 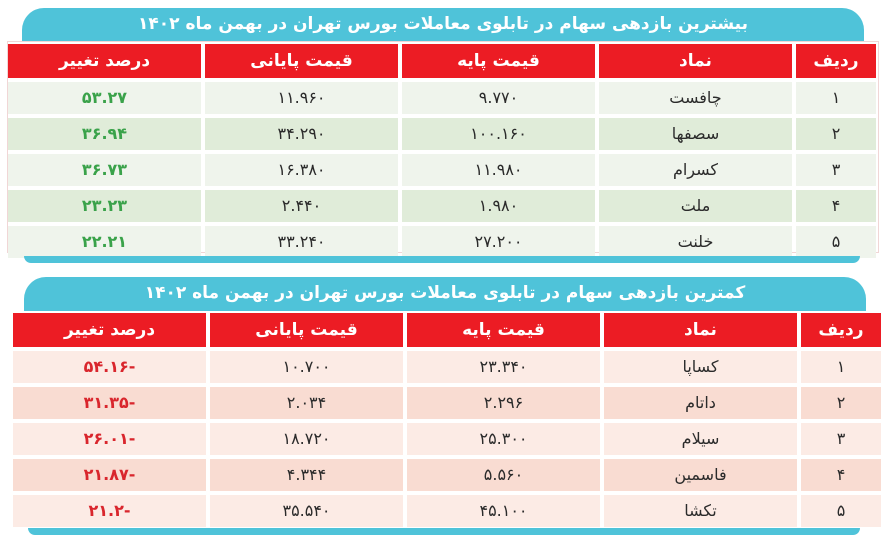 What do you see at coordinates (695, 170) in the screenshot?
I see `symbol-cell: کسرام` at bounding box center [695, 170].